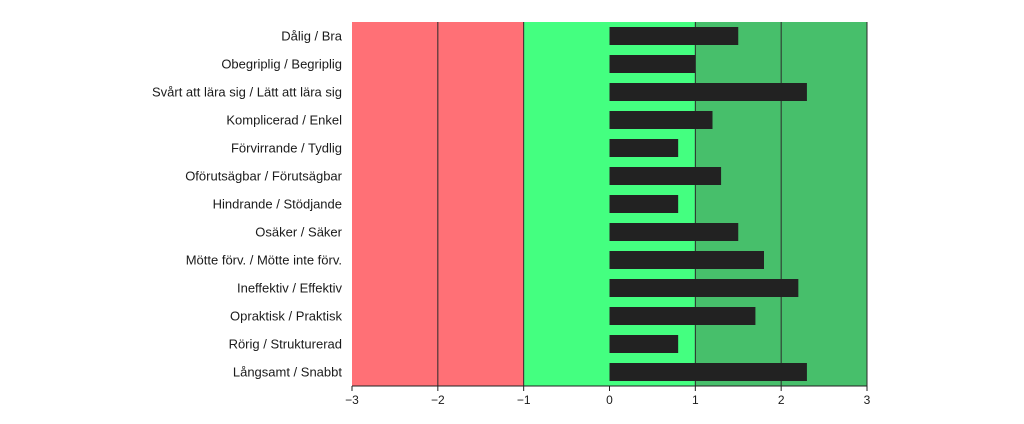  What do you see at coordinates (352, 400) in the screenshot?
I see `x-tick-label: −3` at bounding box center [352, 400].